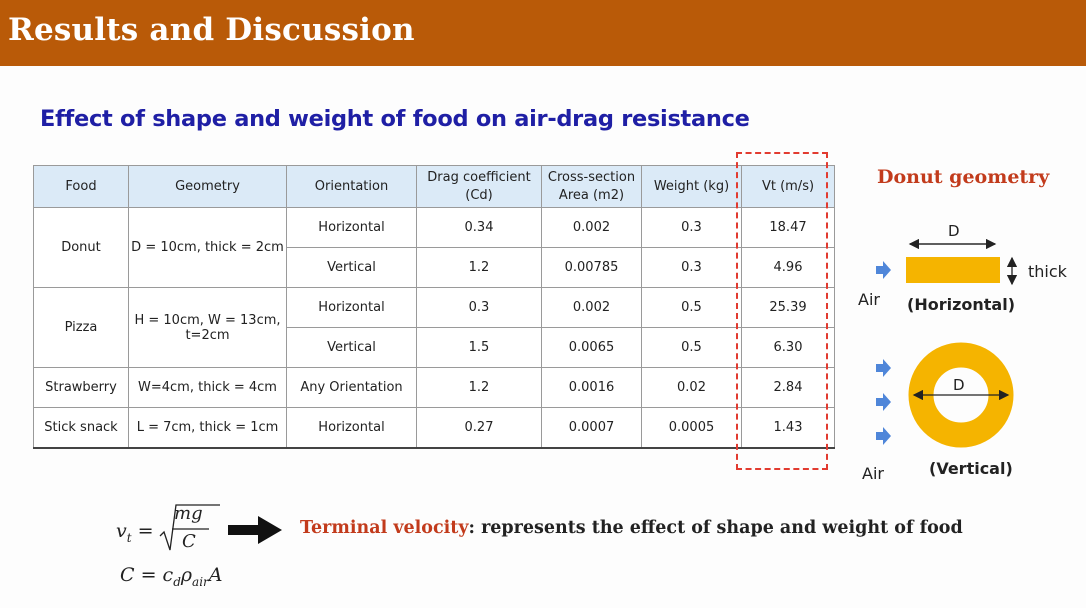 This screenshot has height=608, width=1086. I want to click on cell-food: Stick snack, so click(81, 428).